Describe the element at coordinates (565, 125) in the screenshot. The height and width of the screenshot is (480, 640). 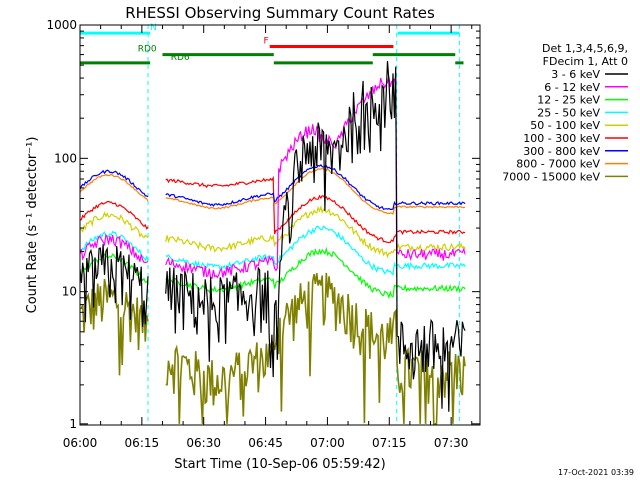
I see `legend-label: 50 - 100 keV` at that location.